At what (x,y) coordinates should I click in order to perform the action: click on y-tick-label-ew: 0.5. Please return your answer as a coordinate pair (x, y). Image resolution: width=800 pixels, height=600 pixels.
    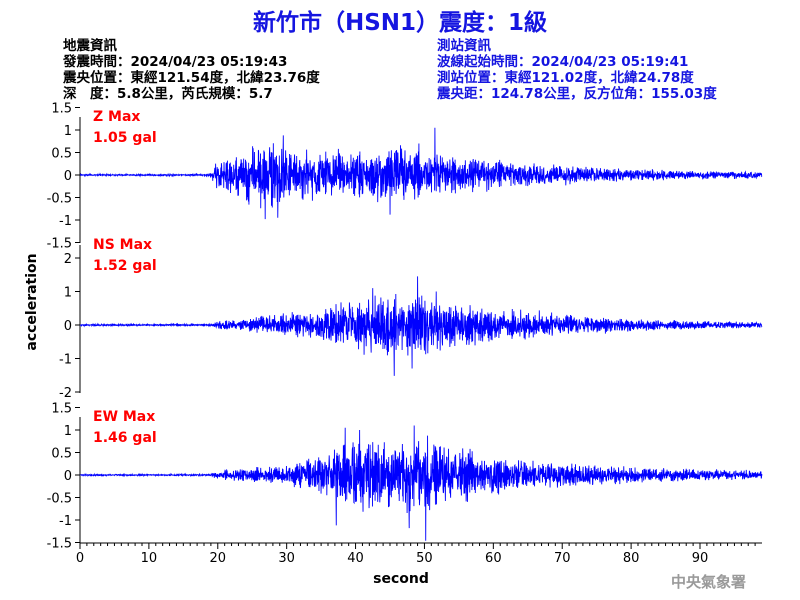
    Looking at the image, I should click on (61, 454).